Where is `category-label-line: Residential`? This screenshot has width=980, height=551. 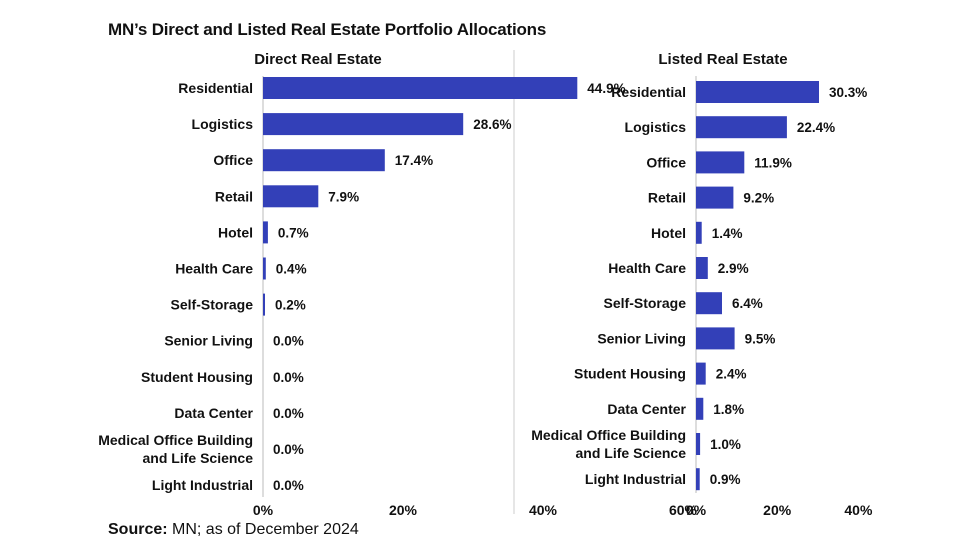
category-label-line: Residential is located at coordinates (215, 88).